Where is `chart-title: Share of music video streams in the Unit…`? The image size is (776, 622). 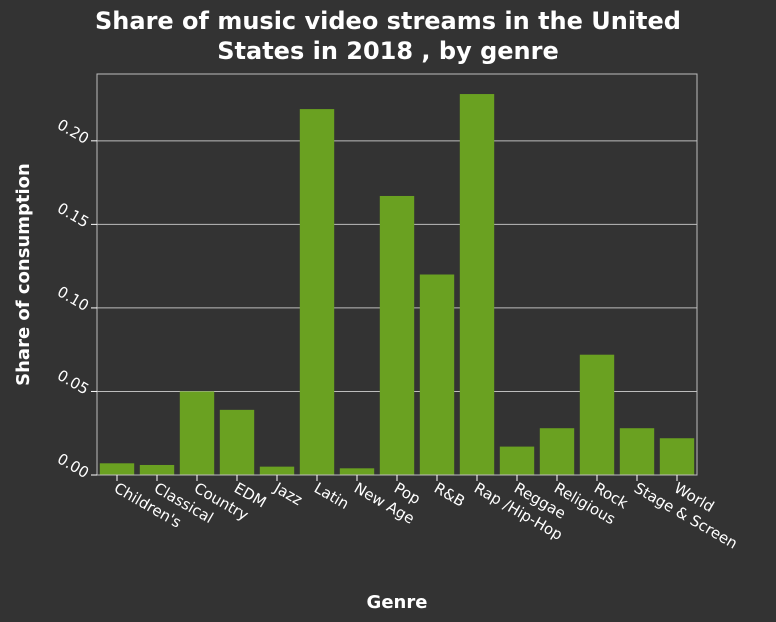
chart-title: Share of music video streams in the Unit… is located at coordinates (388, 36).